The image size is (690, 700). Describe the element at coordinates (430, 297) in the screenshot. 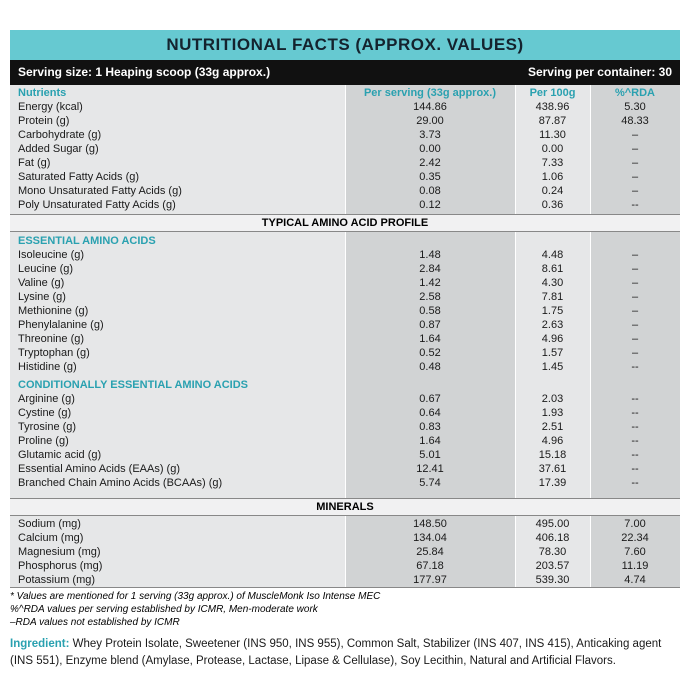

I see `table-cell: 2.58` at that location.